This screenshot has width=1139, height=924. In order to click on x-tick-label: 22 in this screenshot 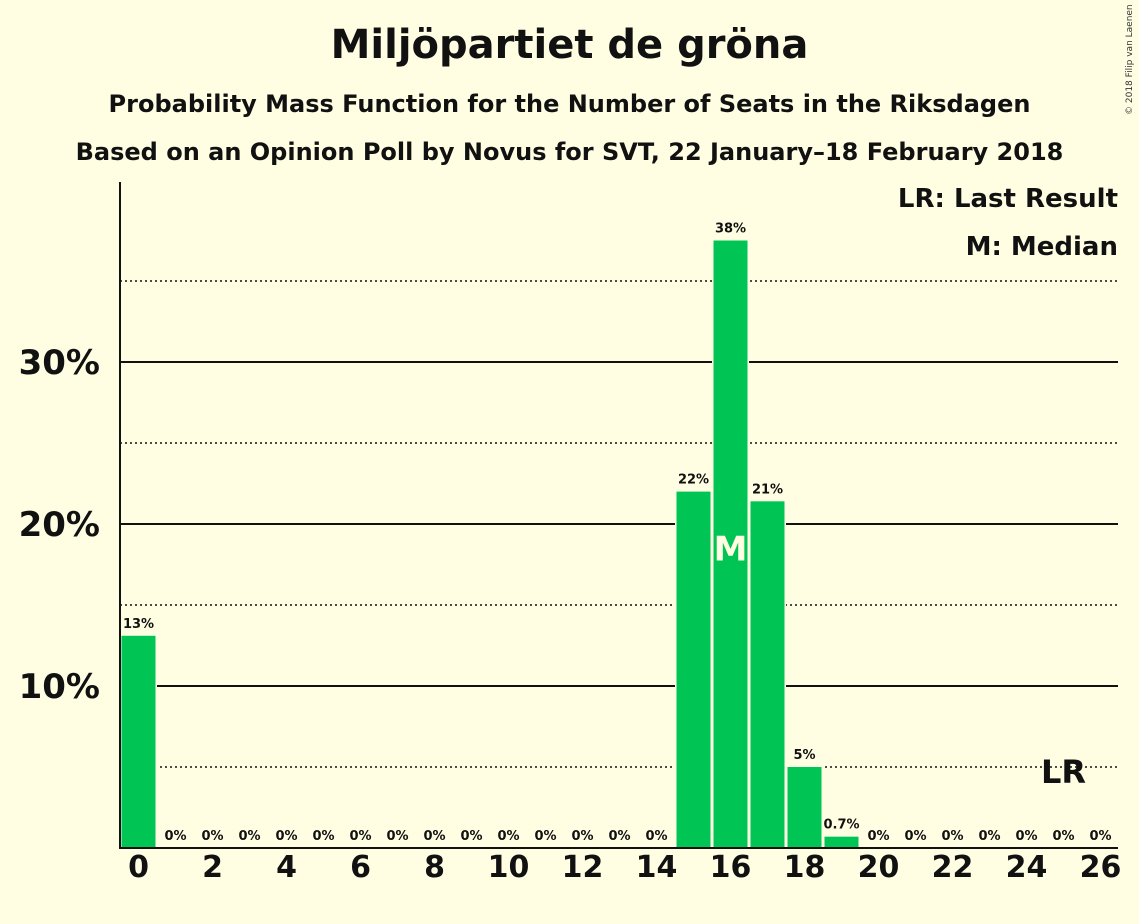, I will do `click(953, 867)`.